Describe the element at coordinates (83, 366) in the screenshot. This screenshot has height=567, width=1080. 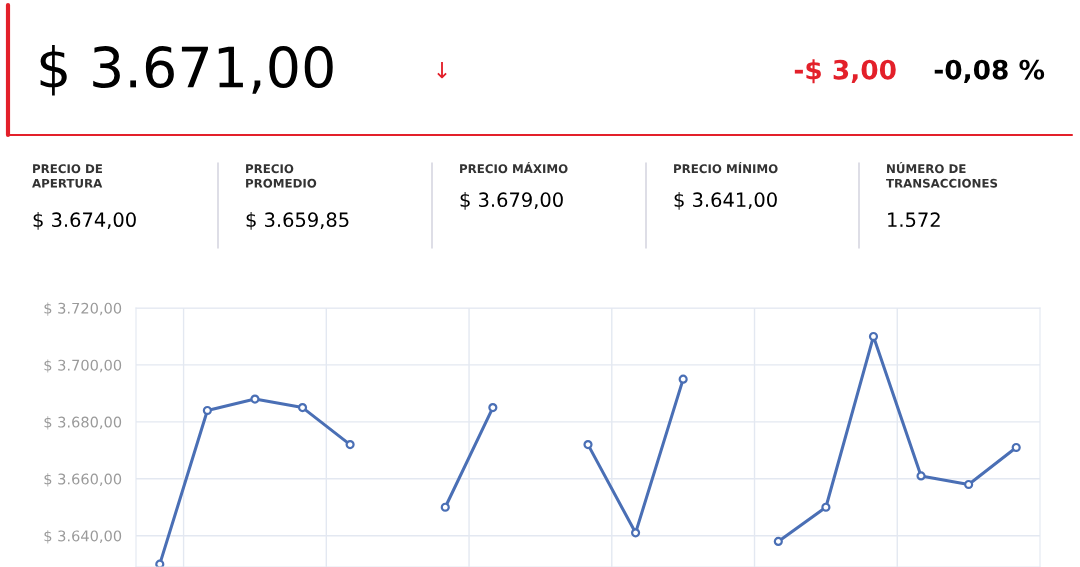
I see `y-tick-label: $ 3.700,00` at that location.